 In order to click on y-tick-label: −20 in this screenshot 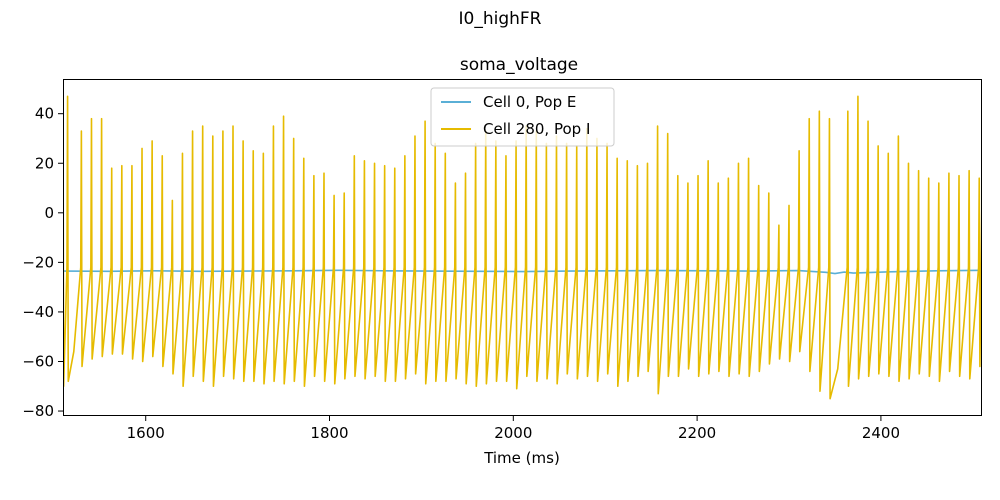, I will do `click(38, 262)`.